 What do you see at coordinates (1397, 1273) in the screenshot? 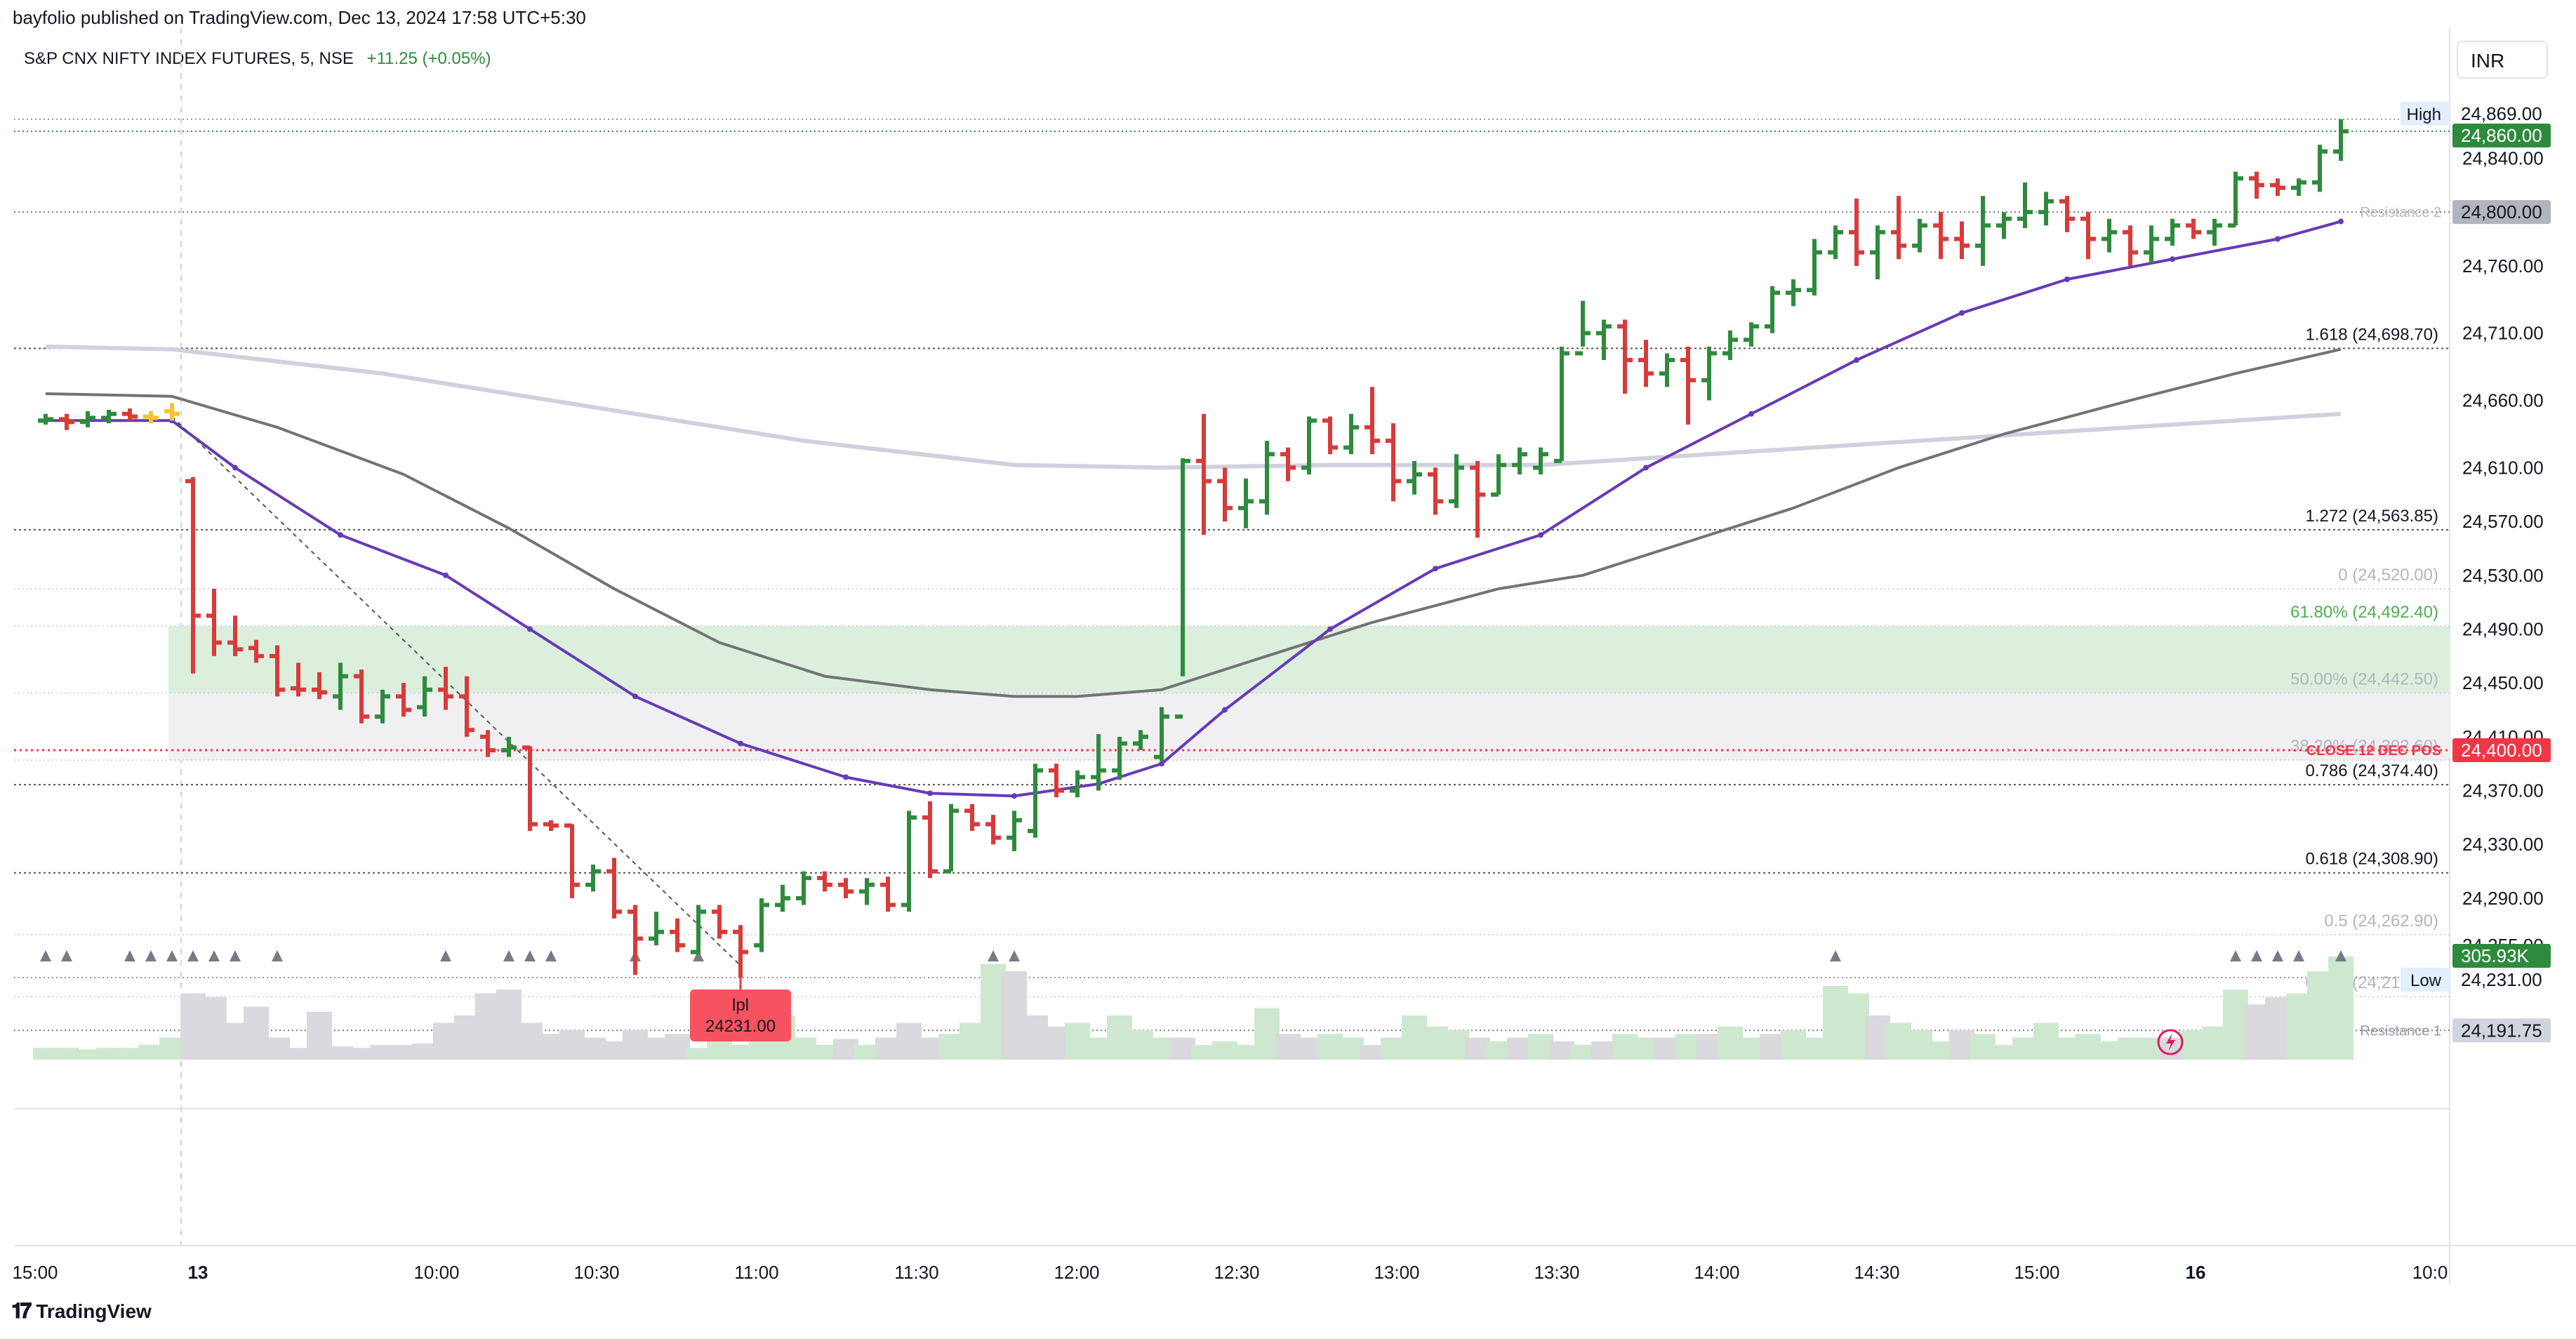
I see `time-tick-label: 13:00` at bounding box center [1397, 1273].